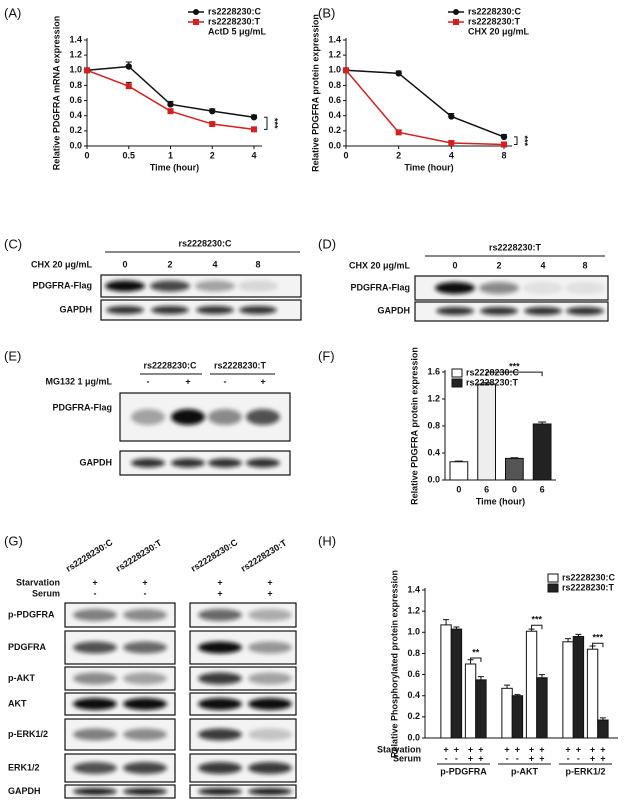  What do you see at coordinates (542, 265) in the screenshot?
I see `lane-label: 4` at bounding box center [542, 265].